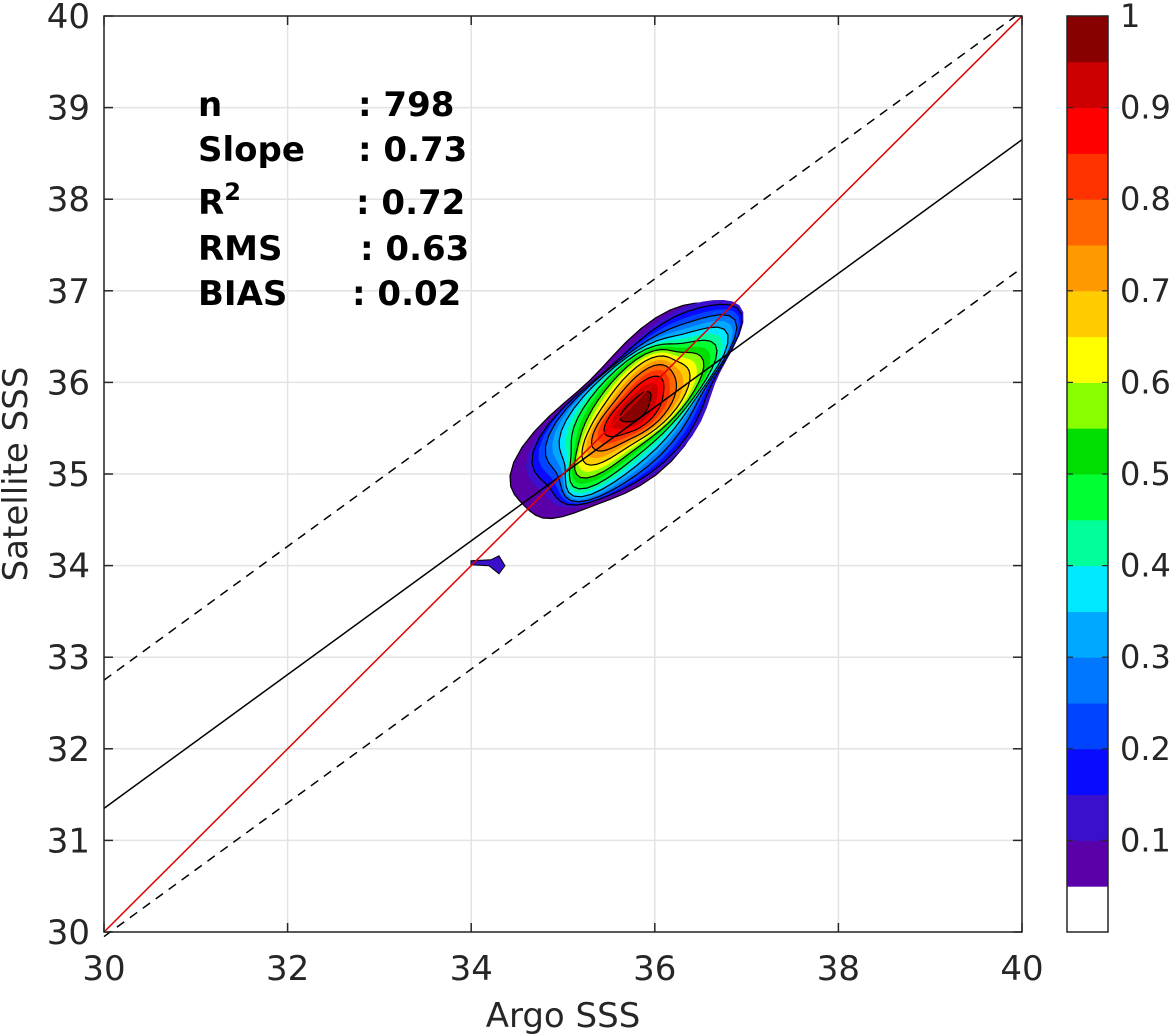  Describe the element at coordinates (1145, 657) in the screenshot. I see `colorbar-tick-label: 0.3` at that location.